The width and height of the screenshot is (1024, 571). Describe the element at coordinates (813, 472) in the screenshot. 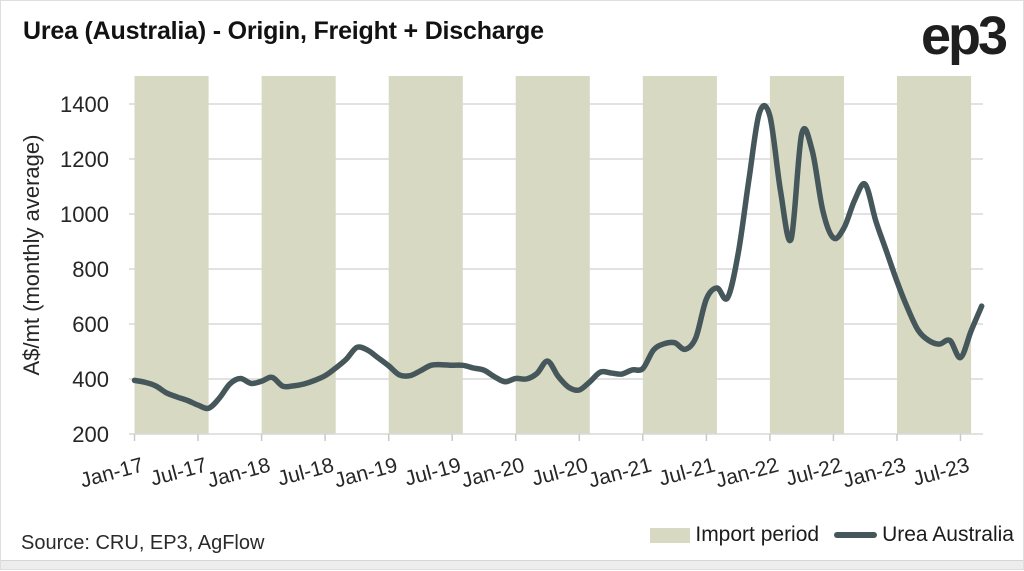

I see `x-tick-label: Jul-22` at that location.